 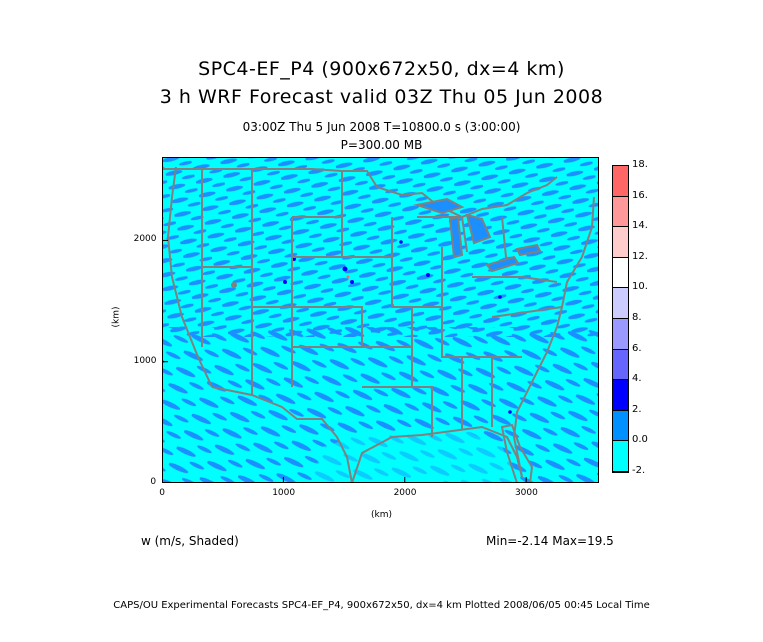 I want to click on great-lakes, so click(x=477, y=235).